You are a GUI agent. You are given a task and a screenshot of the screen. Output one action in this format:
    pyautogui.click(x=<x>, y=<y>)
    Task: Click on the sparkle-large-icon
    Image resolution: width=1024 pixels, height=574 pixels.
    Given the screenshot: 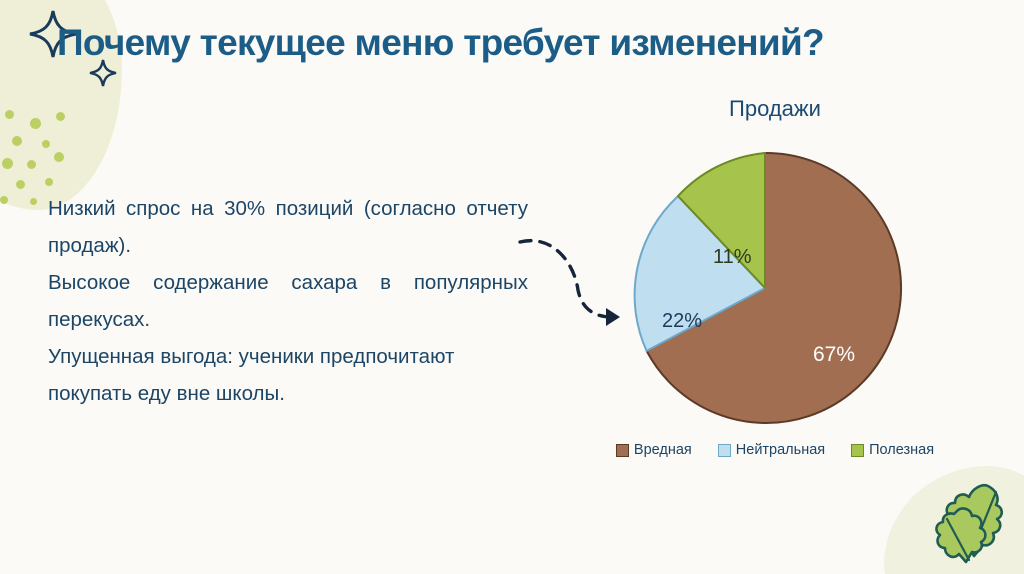 What is the action you would take?
    pyautogui.click(x=53, y=37)
    